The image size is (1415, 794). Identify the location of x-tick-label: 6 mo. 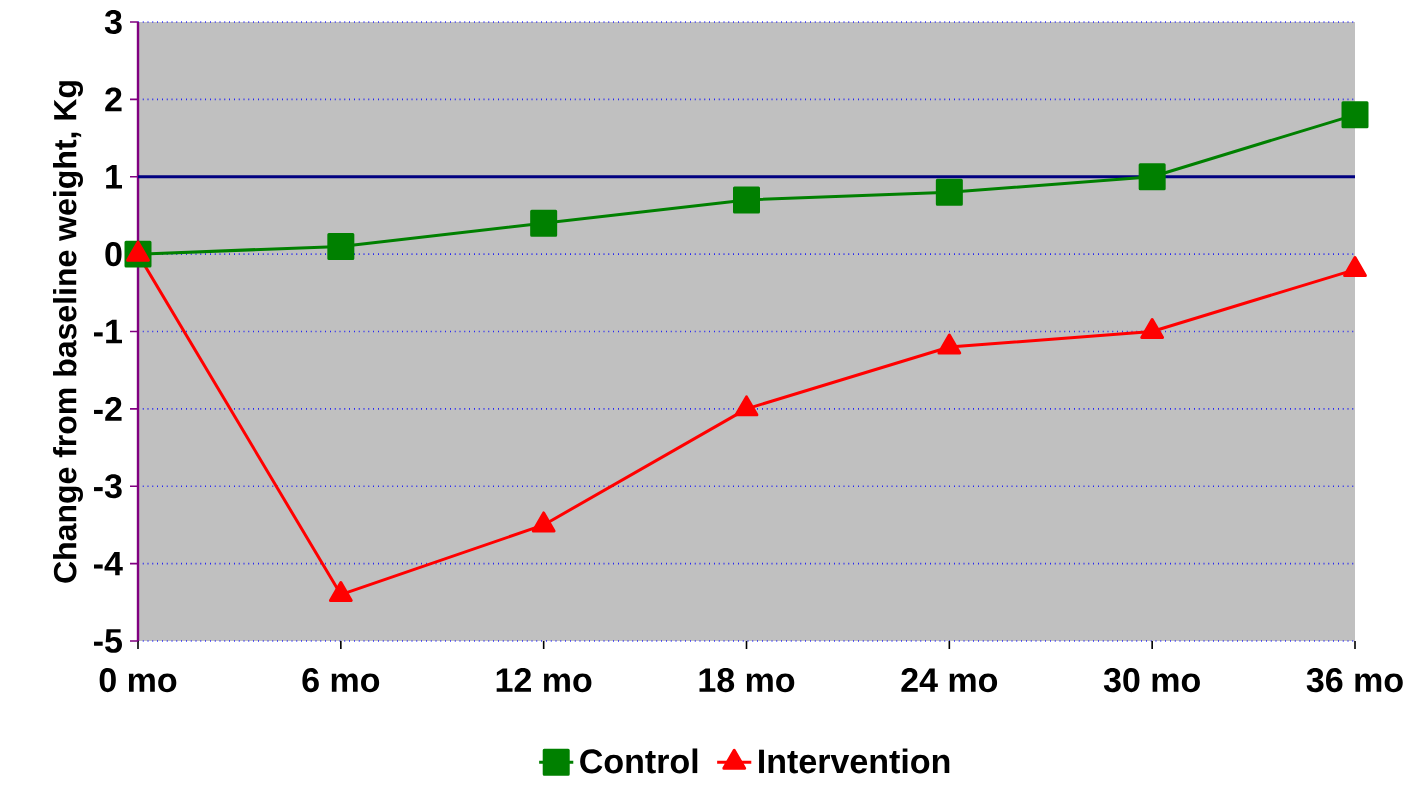
(341, 680).